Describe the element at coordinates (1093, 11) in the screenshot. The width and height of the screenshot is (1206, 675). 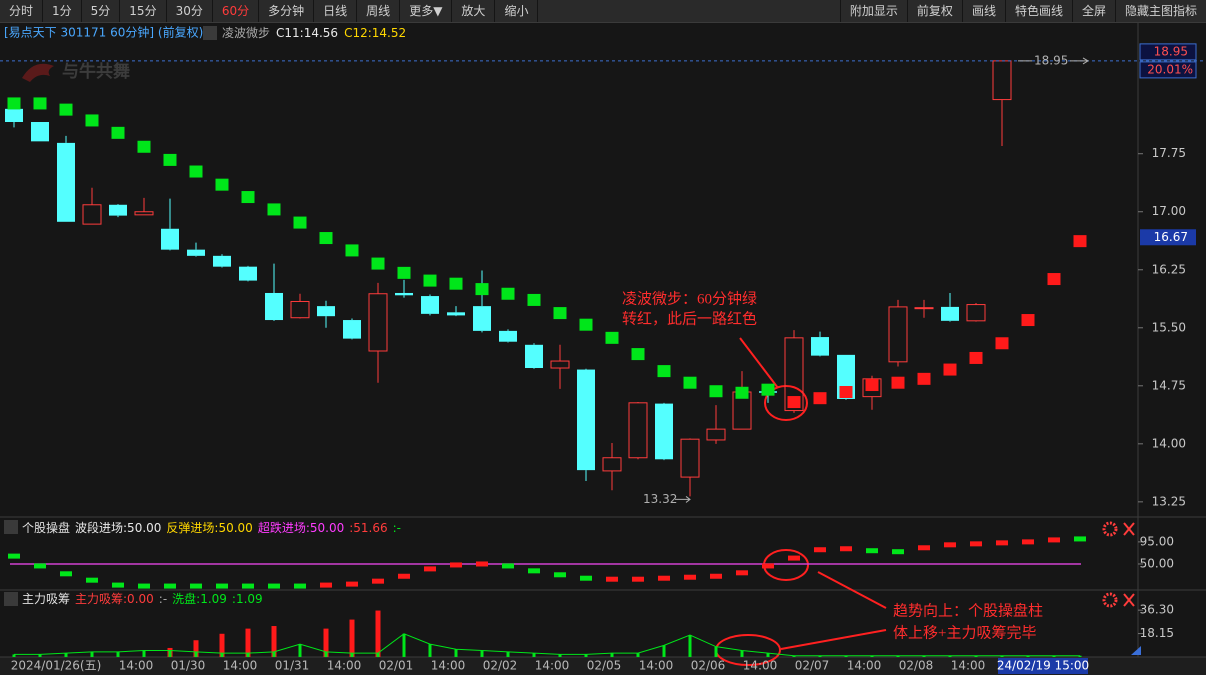
I see `toolbar-button: 全屏` at that location.